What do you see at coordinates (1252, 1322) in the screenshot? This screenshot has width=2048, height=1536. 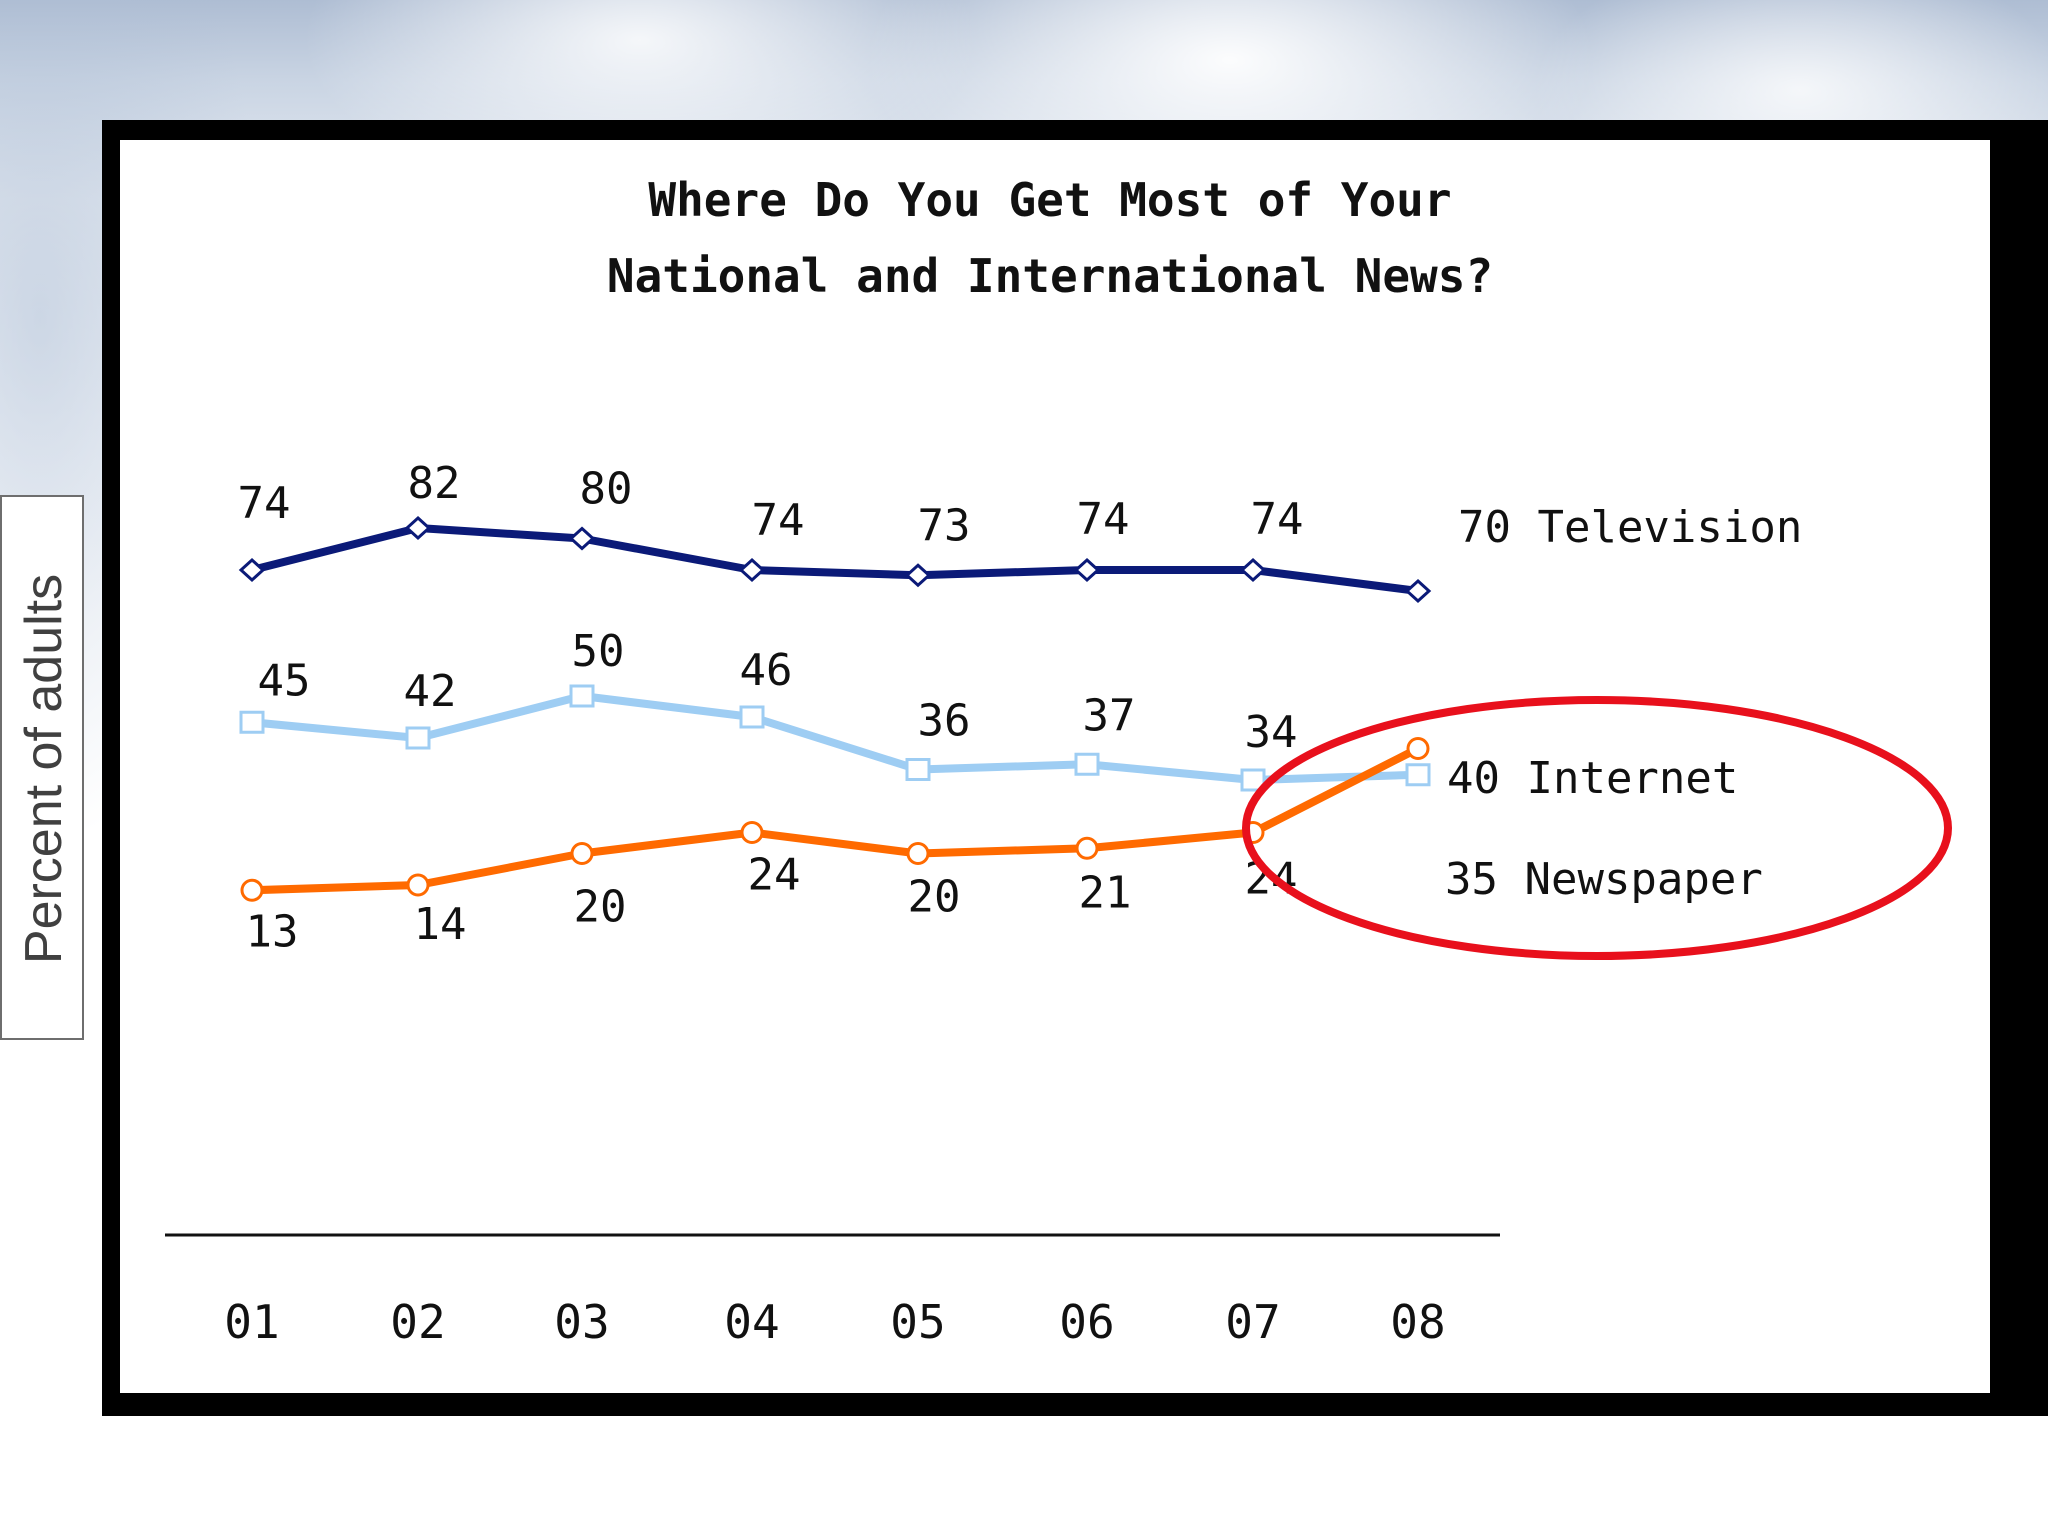 I see `x-tick-label-07: 07` at bounding box center [1252, 1322].